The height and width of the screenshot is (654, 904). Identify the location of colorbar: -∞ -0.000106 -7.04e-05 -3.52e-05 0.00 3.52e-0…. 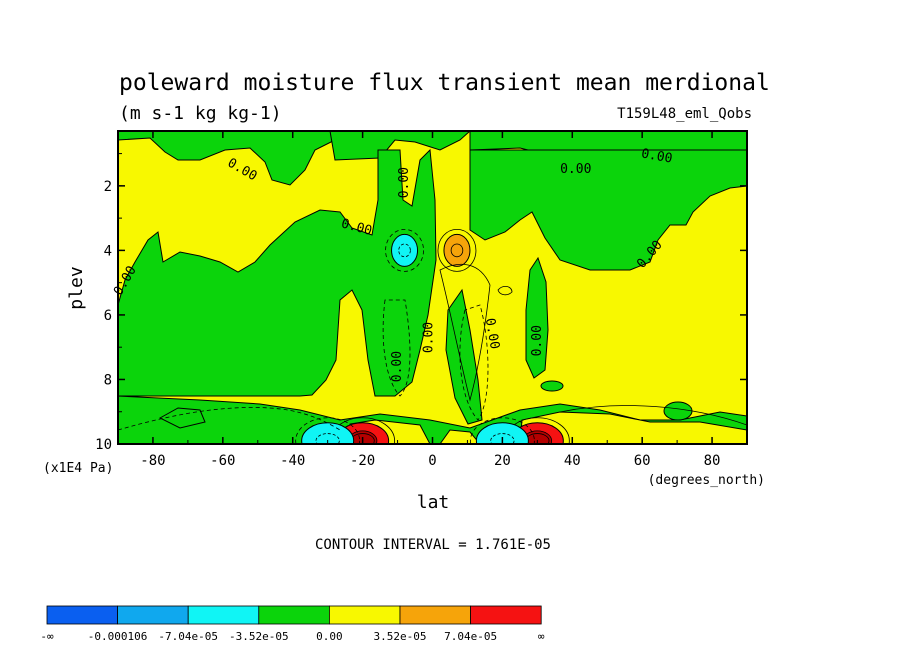
(292, 624).